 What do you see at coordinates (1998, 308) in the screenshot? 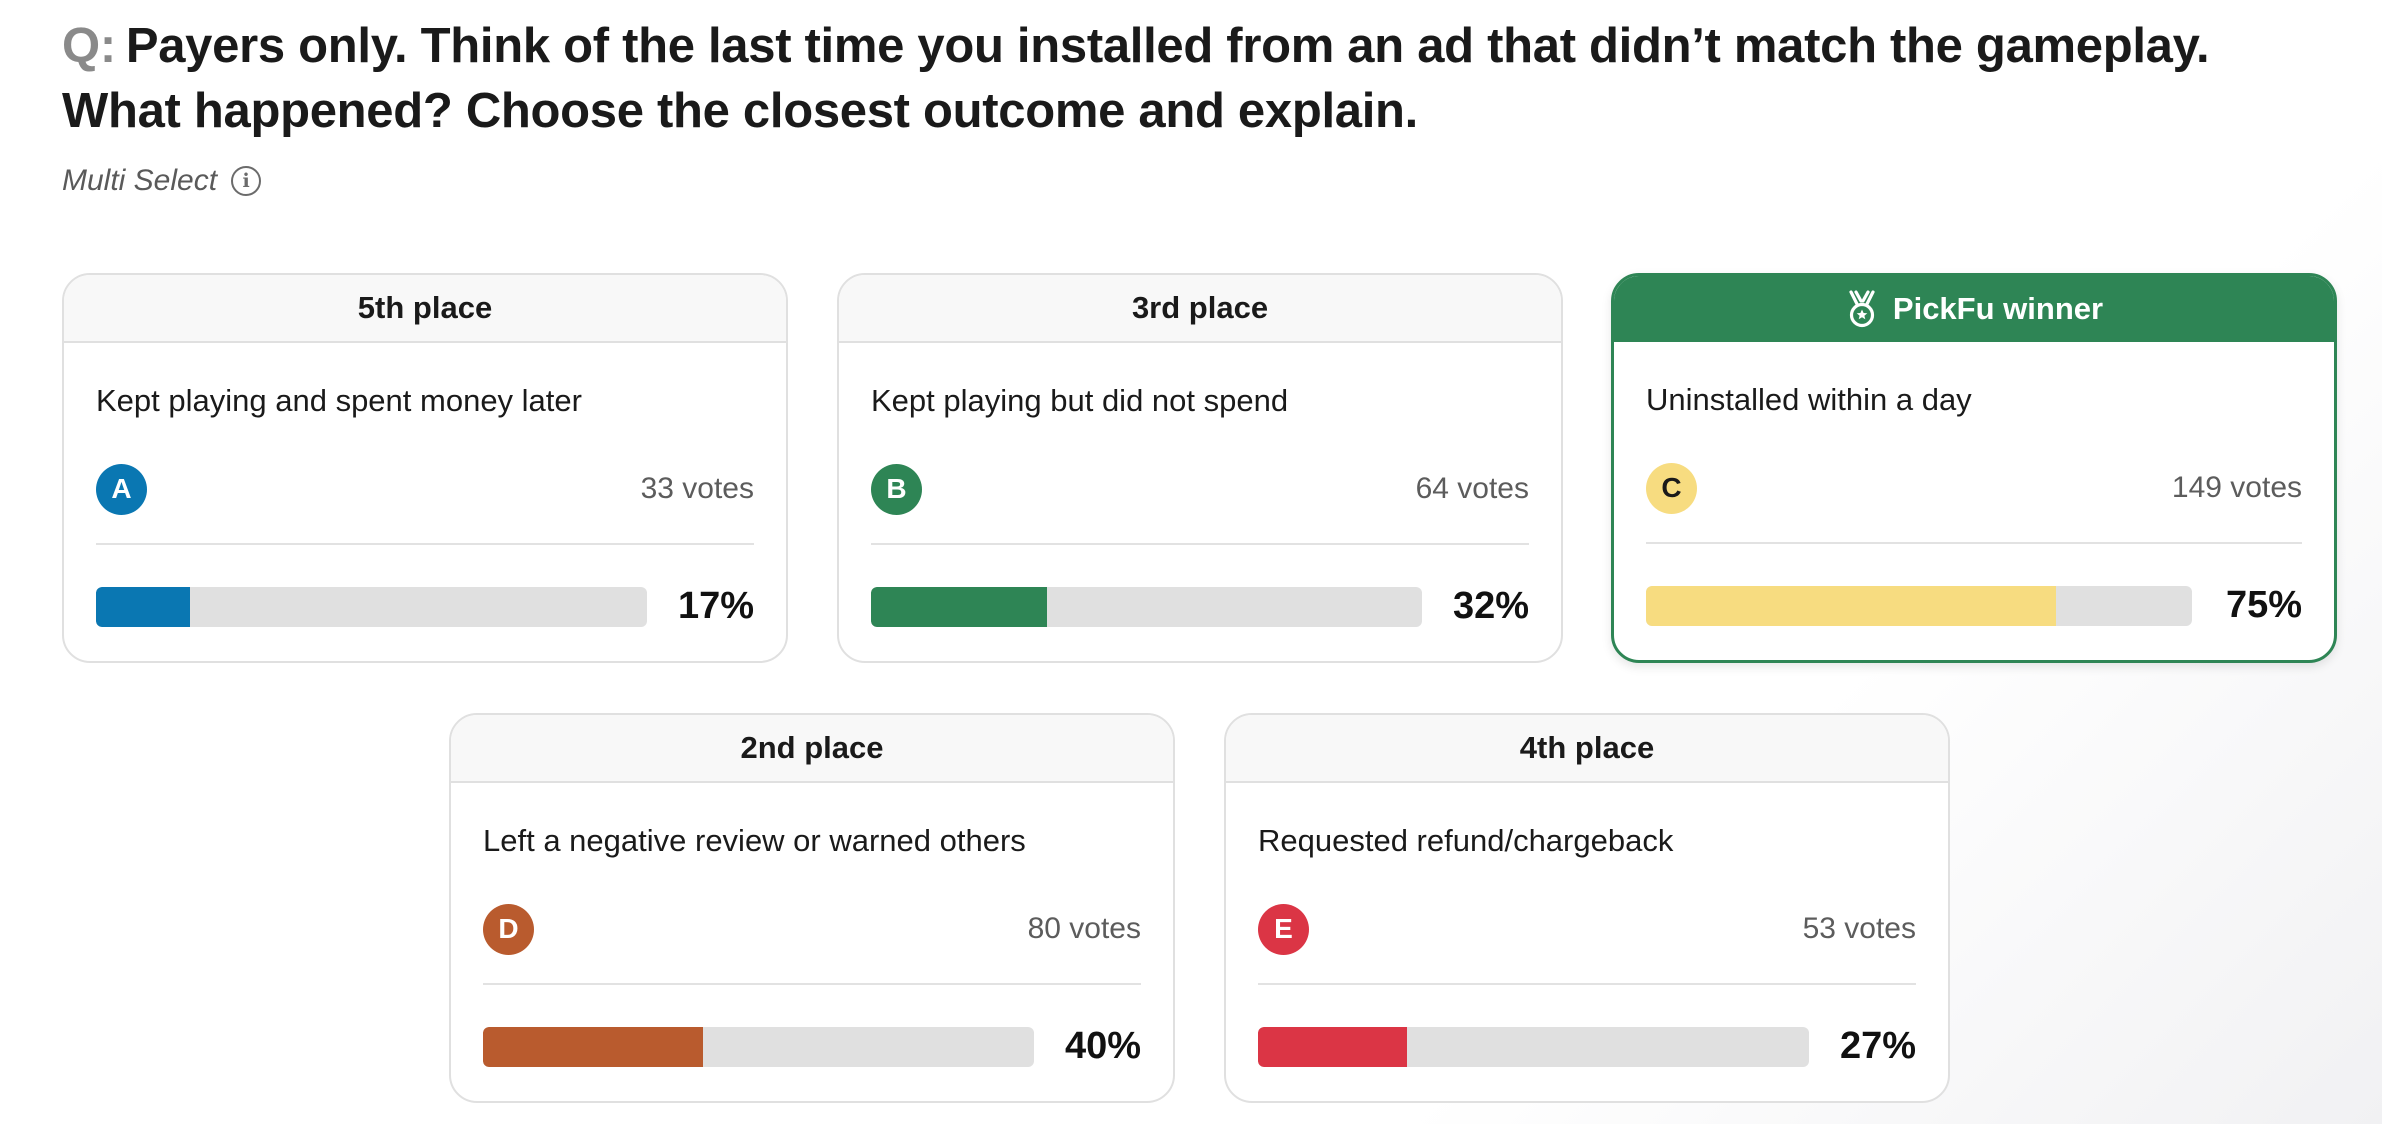
I see `place-label: PickFu winner` at bounding box center [1998, 308].